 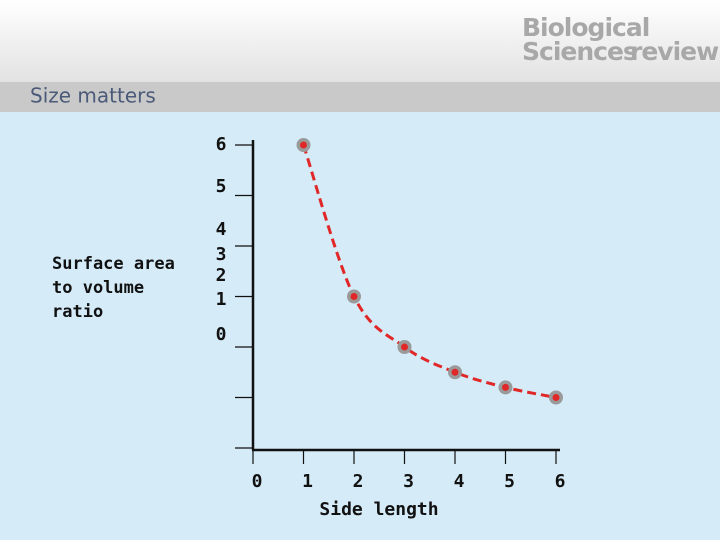 I want to click on logo-text: Biological, so click(x=585, y=27).